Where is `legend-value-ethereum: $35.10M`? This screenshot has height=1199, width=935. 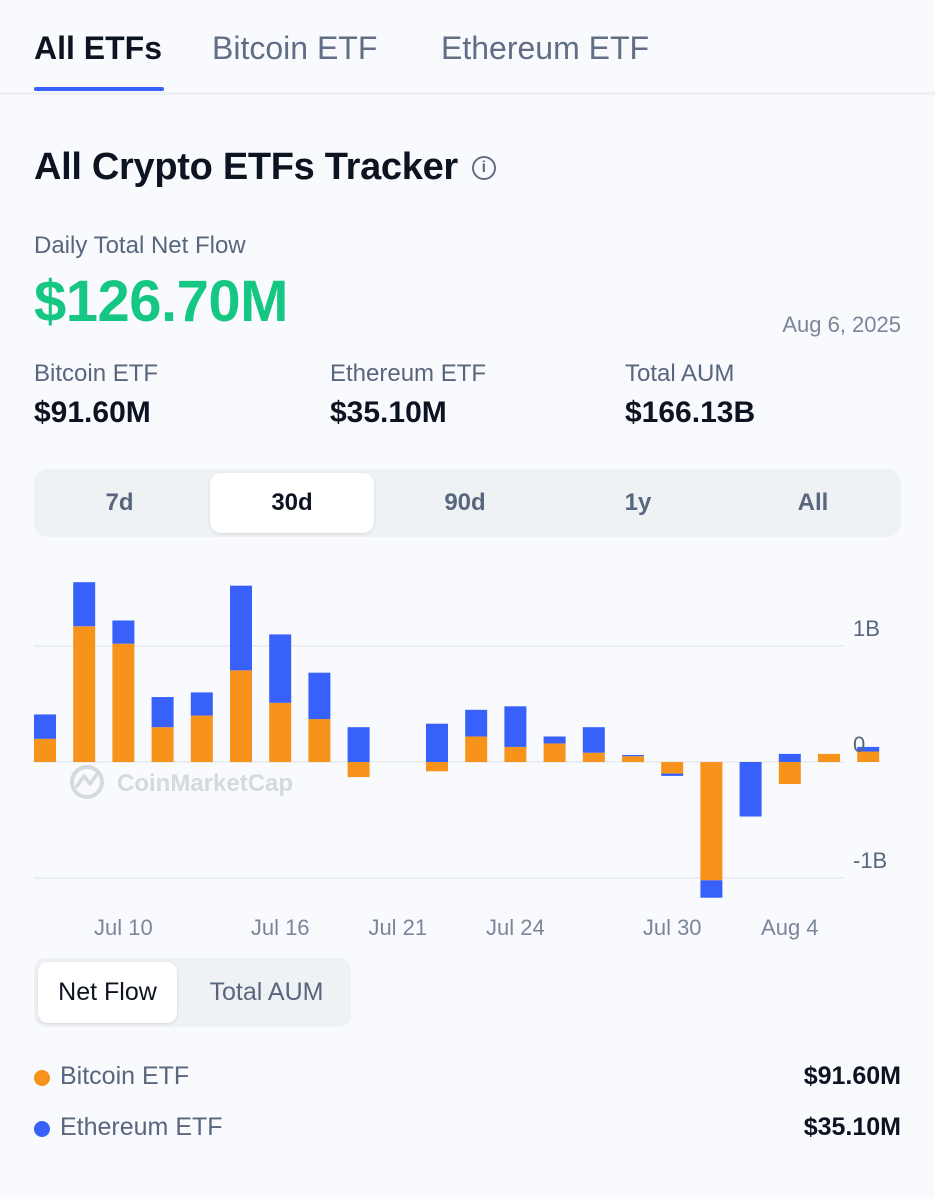
legend-value-ethereum: $35.10M is located at coordinates (852, 1127).